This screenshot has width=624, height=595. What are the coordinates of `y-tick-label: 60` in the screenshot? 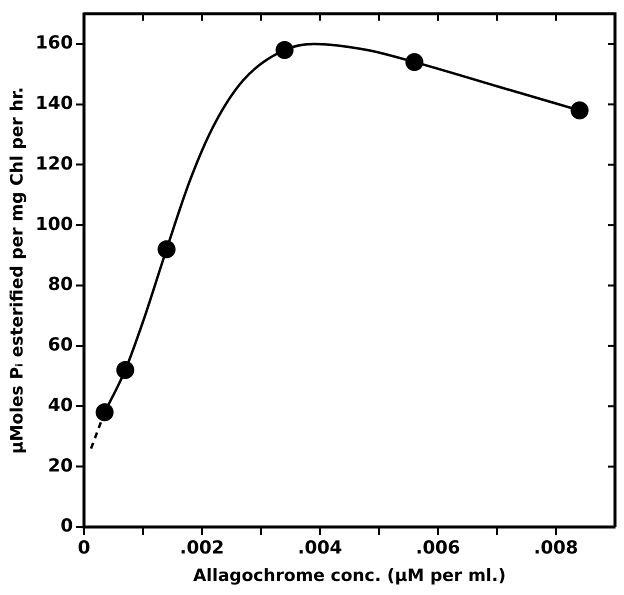 It's located at (60, 345).